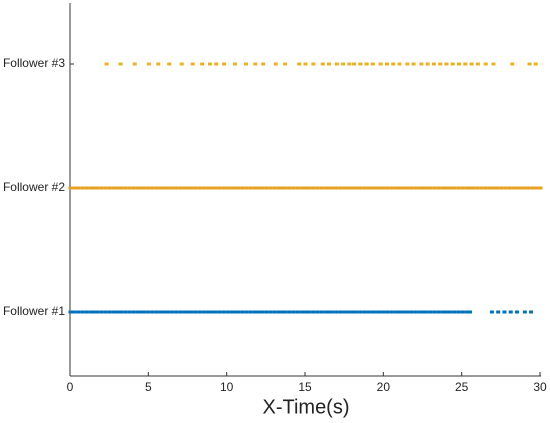 The width and height of the screenshot is (550, 423). I want to click on y-tick-label: Follower #2, so click(34, 187).